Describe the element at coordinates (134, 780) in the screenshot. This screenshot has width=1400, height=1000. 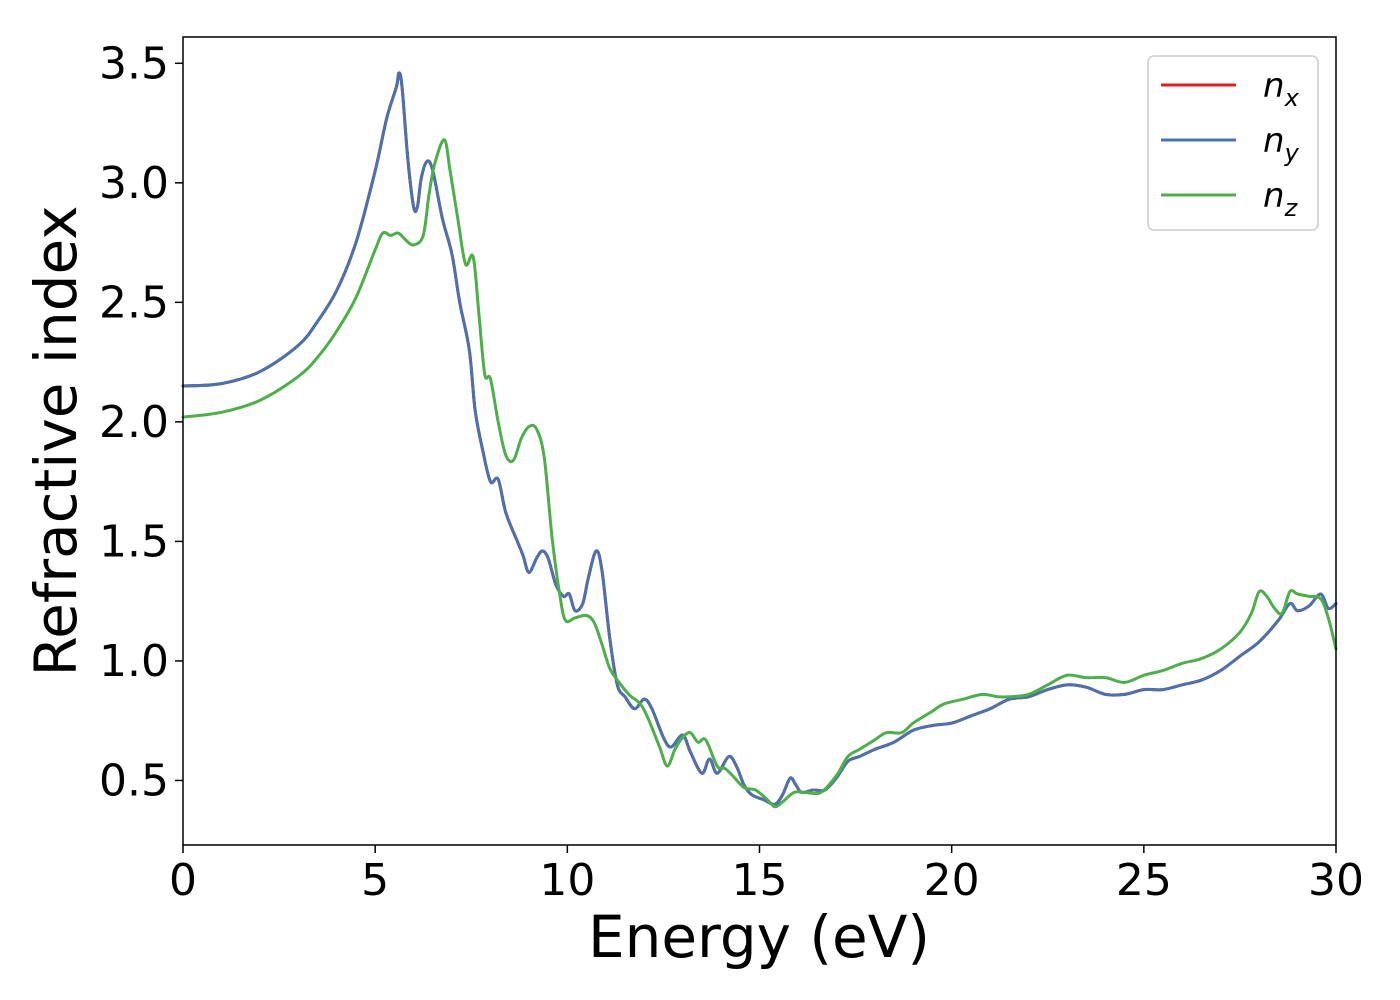
I see `y-tick-label: 0.5` at that location.